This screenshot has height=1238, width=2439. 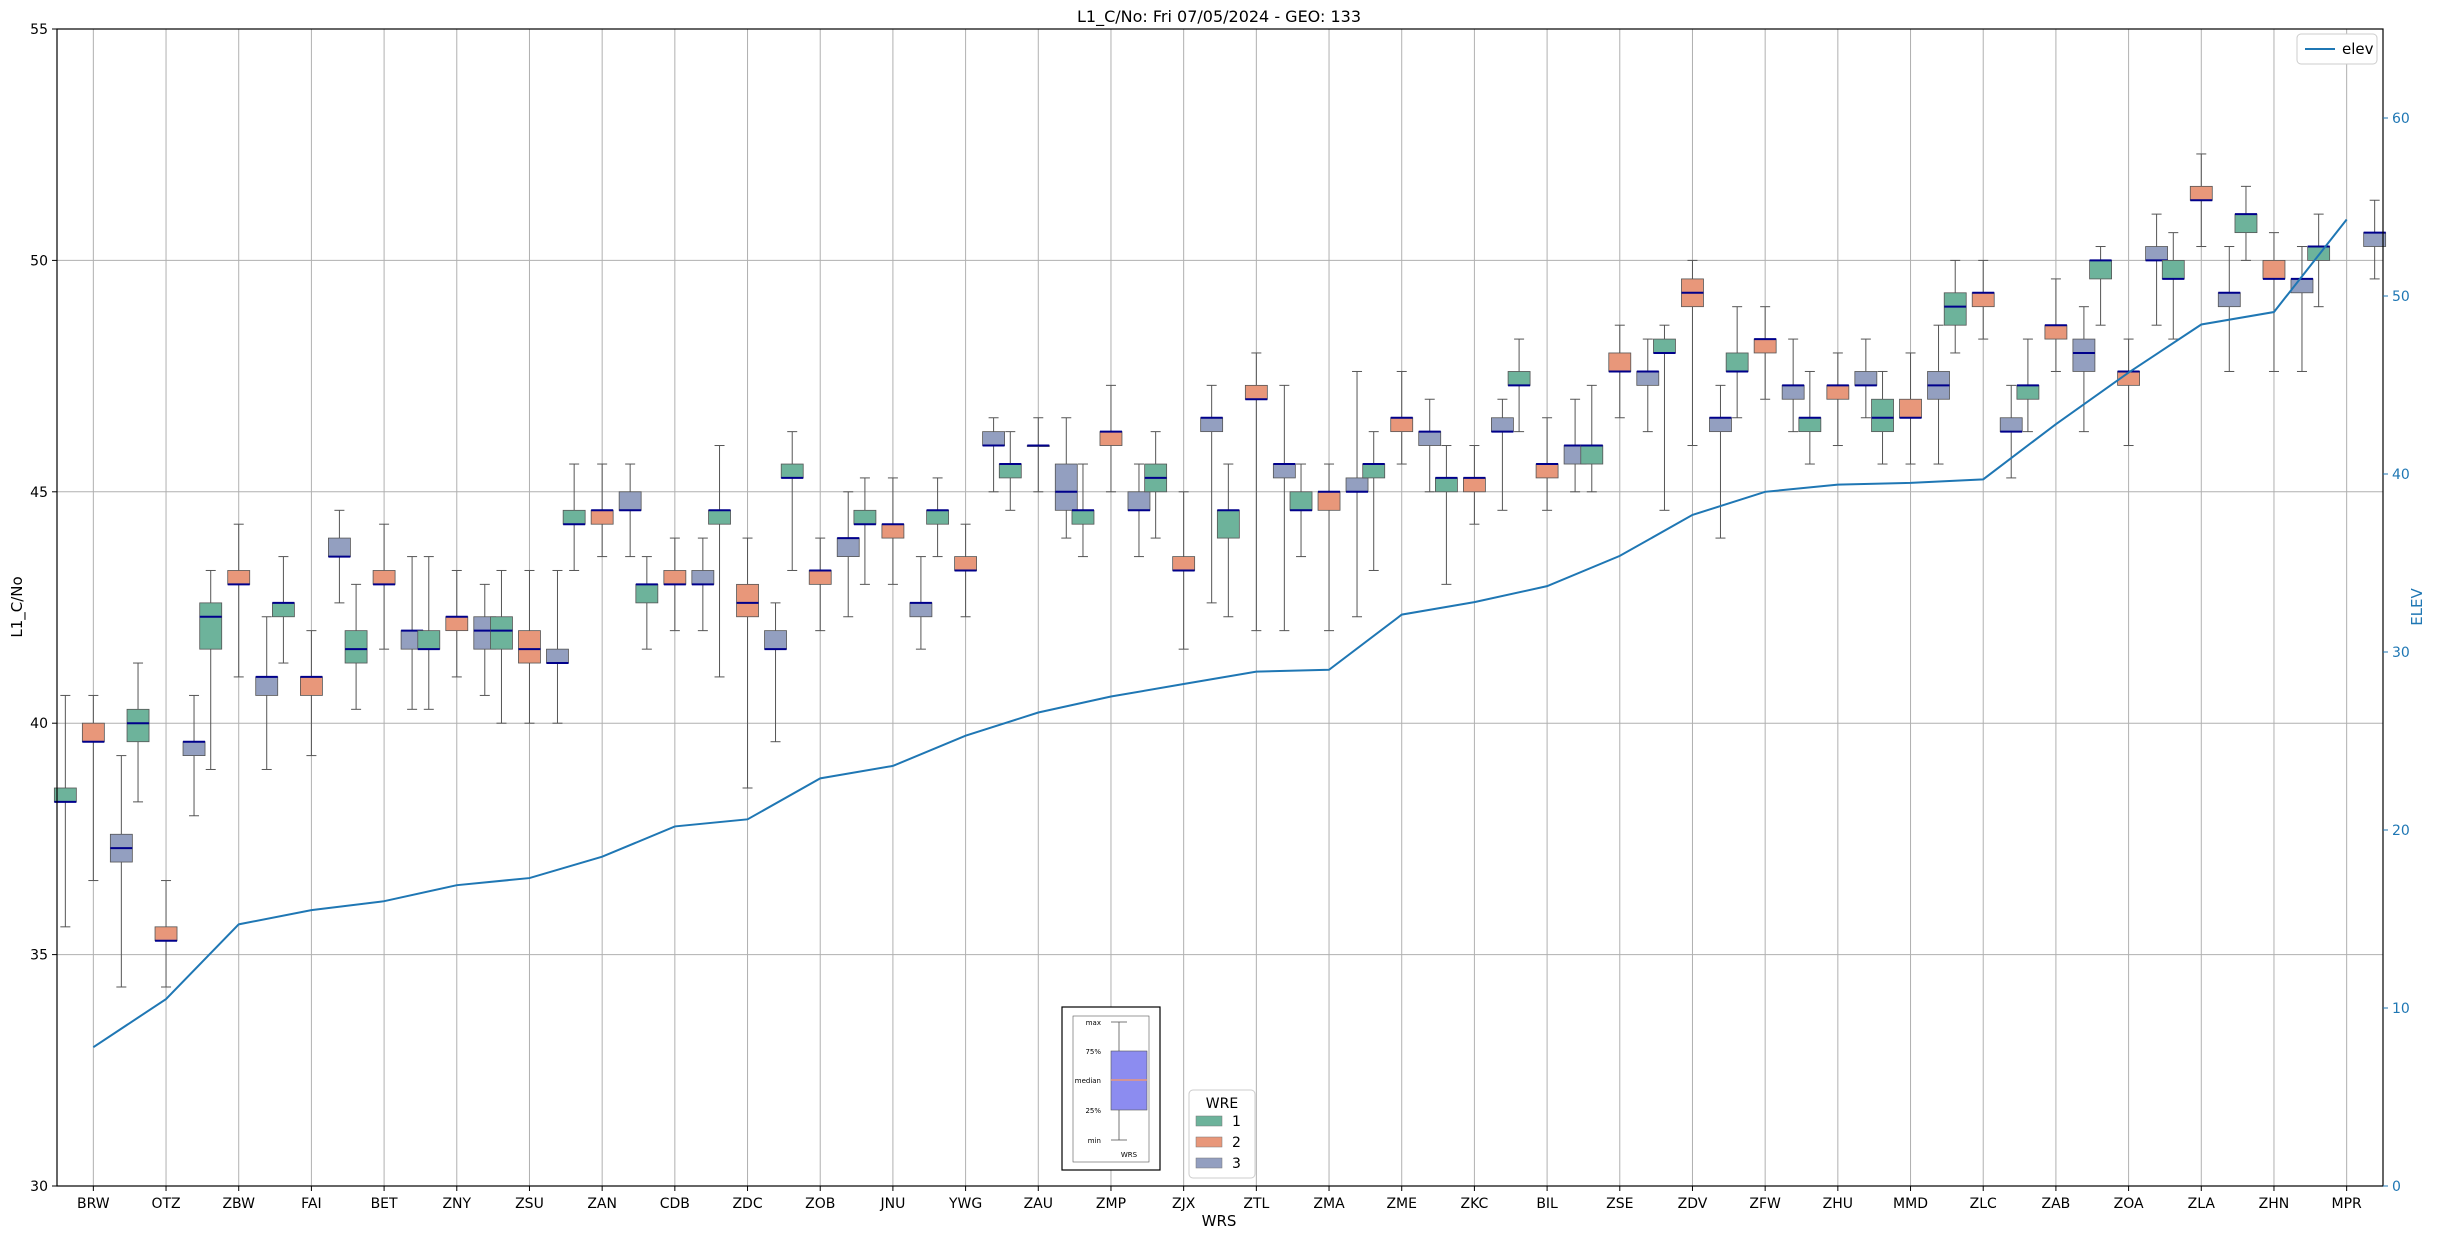 I want to click on box-ZSU-wre1, so click(x=501, y=646).